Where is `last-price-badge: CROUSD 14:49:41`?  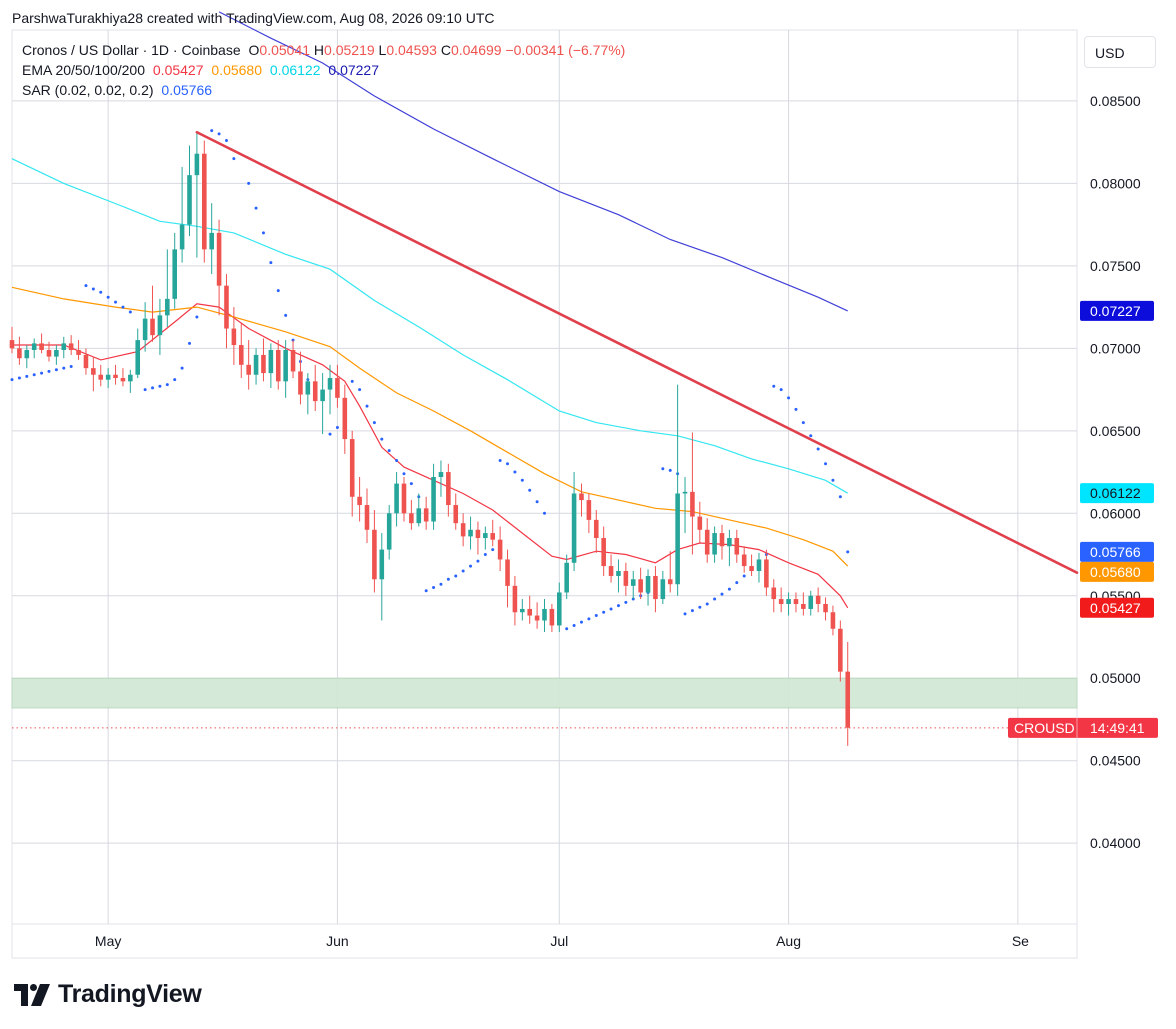
last-price-badge: CROUSD 14:49:41 is located at coordinates (1083, 727).